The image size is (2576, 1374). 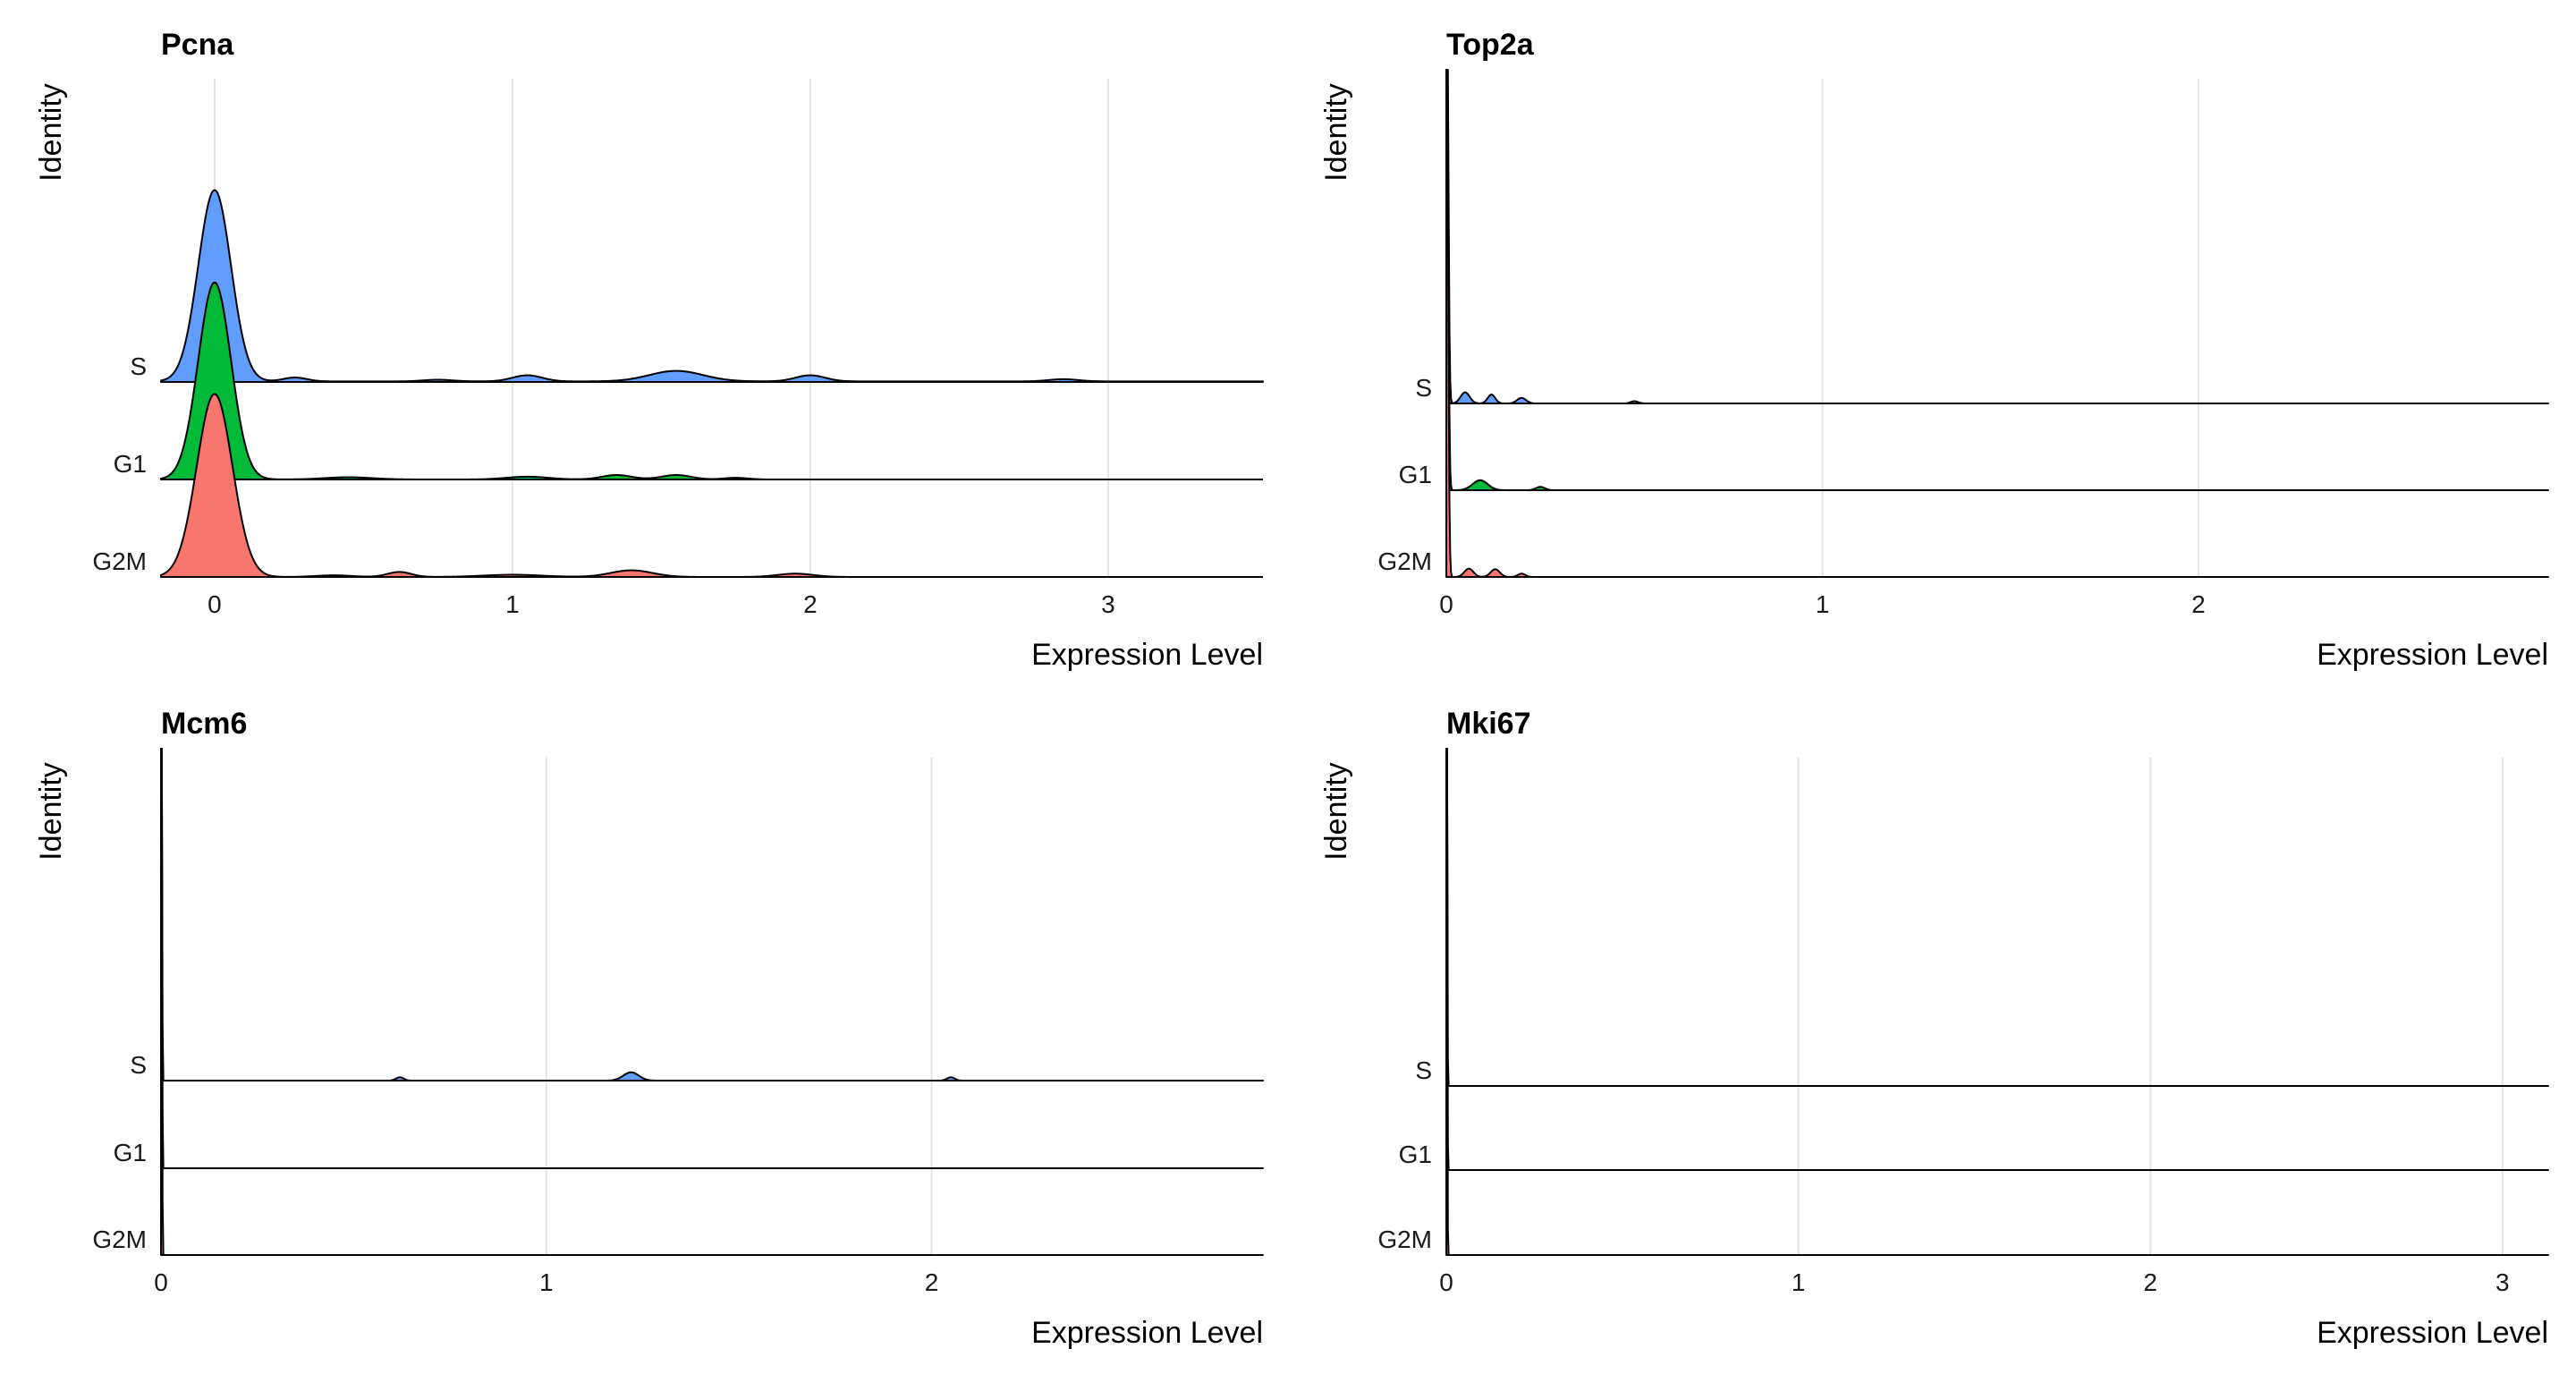 I want to click on panel-title: Top2a, so click(x=1490, y=45).